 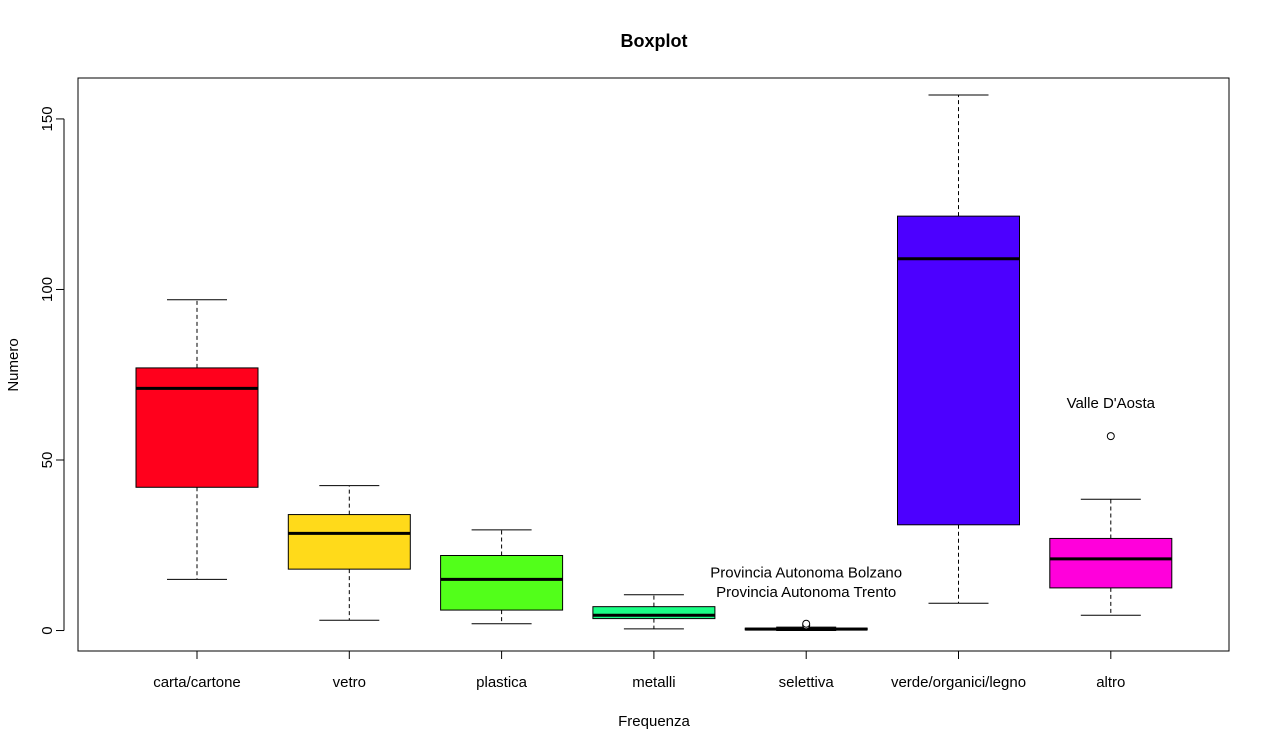 What do you see at coordinates (47, 118) in the screenshot?
I see `y-tick-label: 150` at bounding box center [47, 118].